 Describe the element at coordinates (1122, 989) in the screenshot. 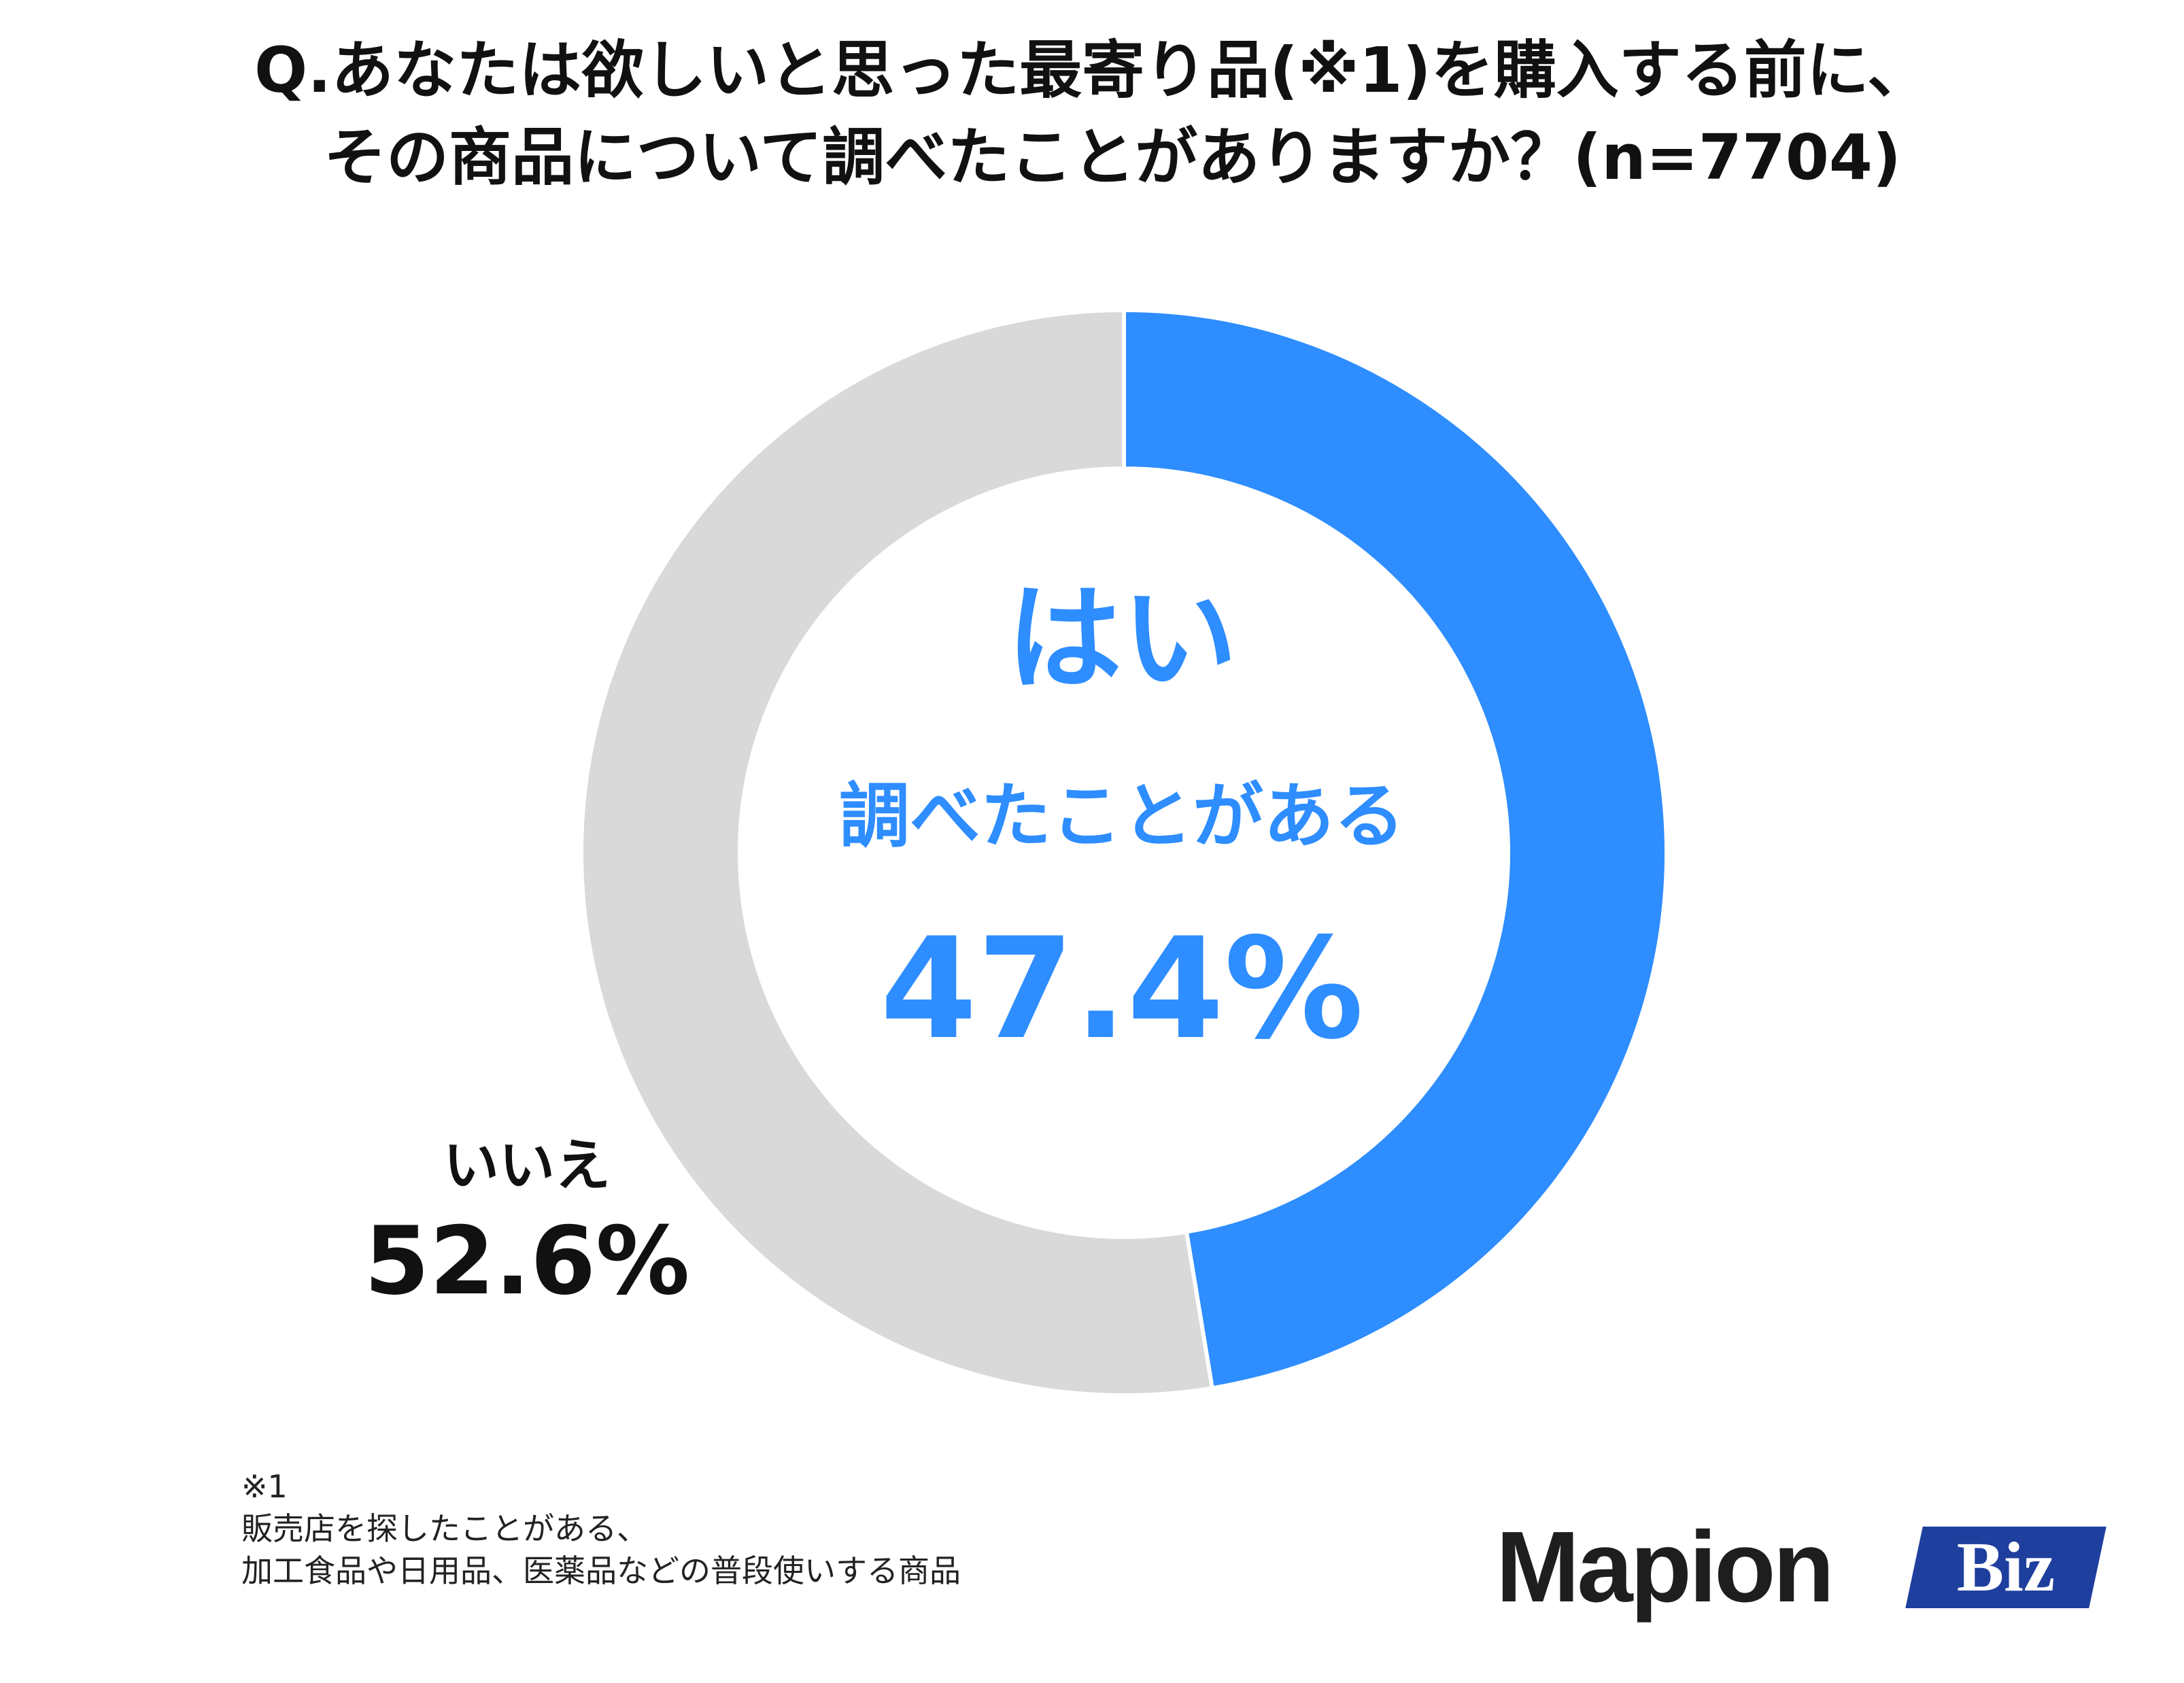

I see `yes-percentage: 47.4%` at that location.